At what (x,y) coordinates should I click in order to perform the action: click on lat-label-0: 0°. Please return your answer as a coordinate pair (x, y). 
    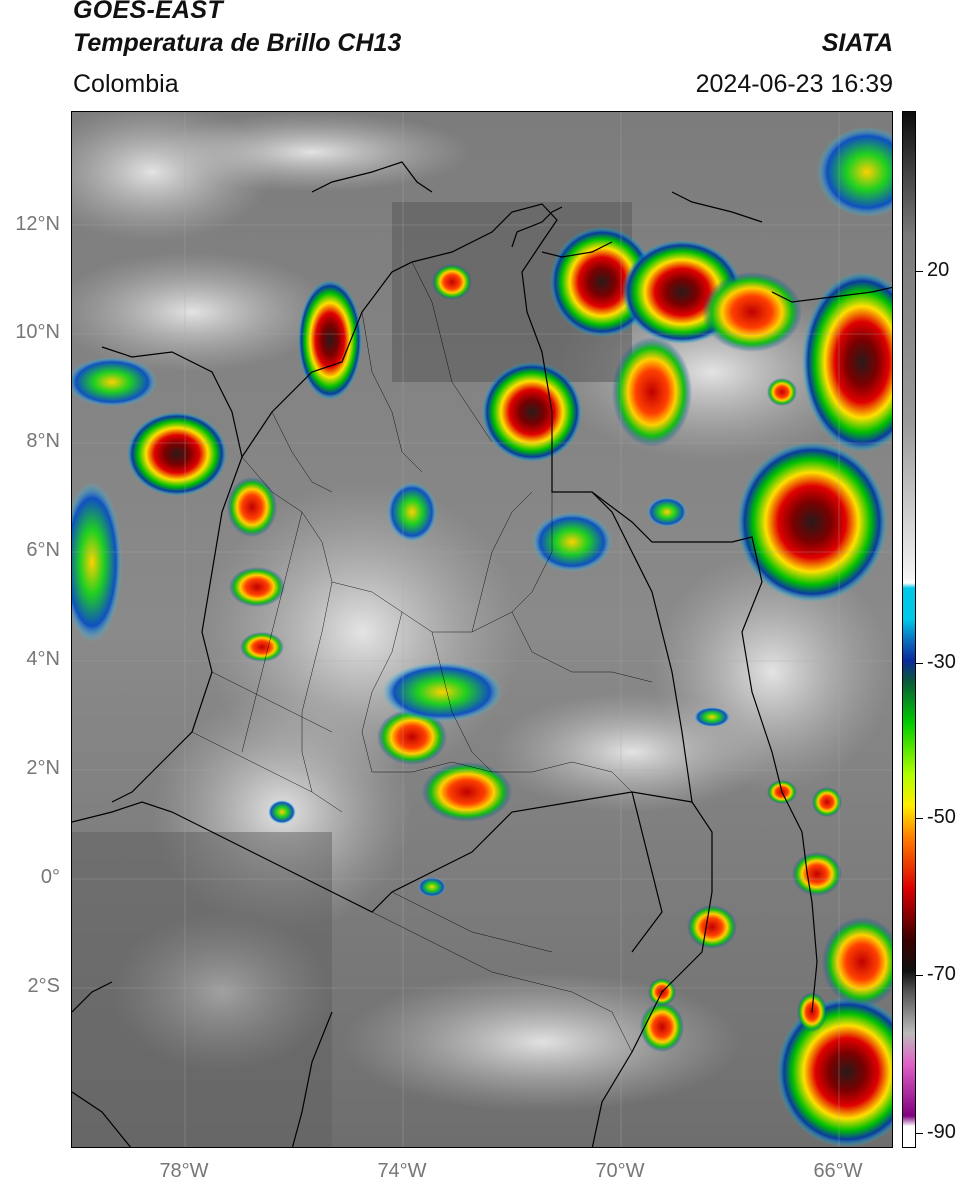
    Looking at the image, I should click on (50, 877).